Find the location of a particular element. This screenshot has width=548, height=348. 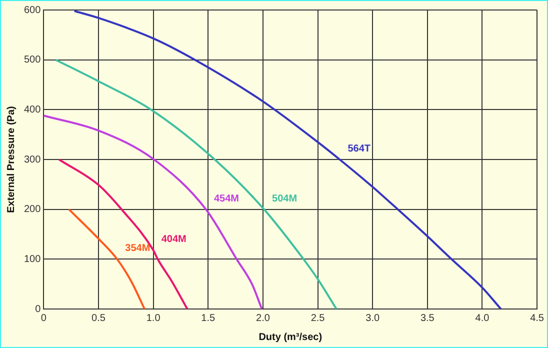

x-tick-label: 0.5 is located at coordinates (99, 318).